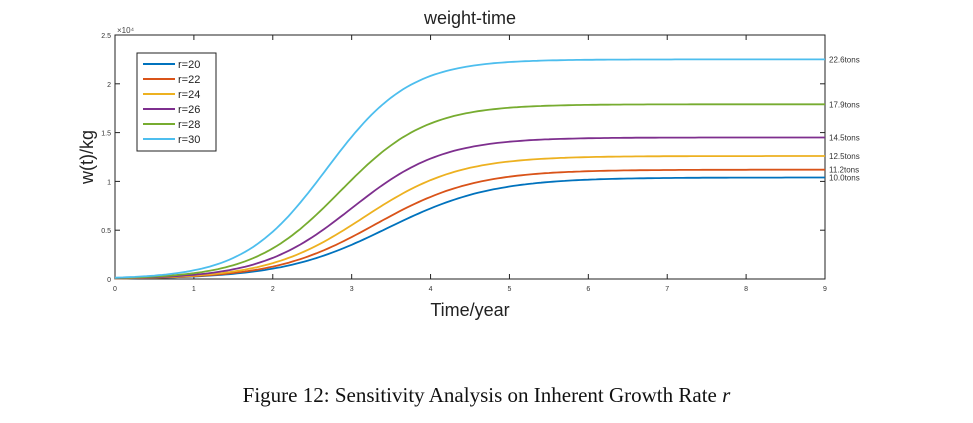  What do you see at coordinates (469, 310) in the screenshot?
I see `x-axis-label: Time/year` at bounding box center [469, 310].